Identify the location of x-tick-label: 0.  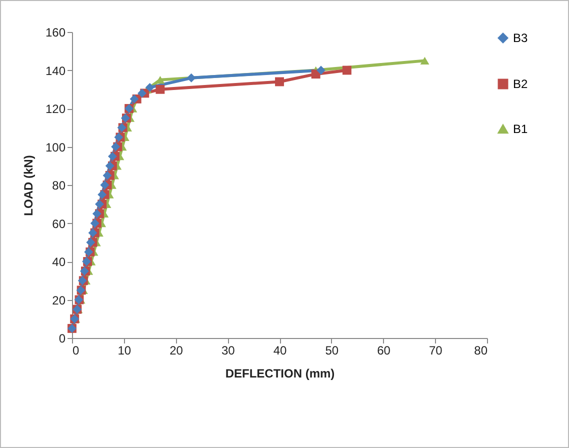
(76, 351).